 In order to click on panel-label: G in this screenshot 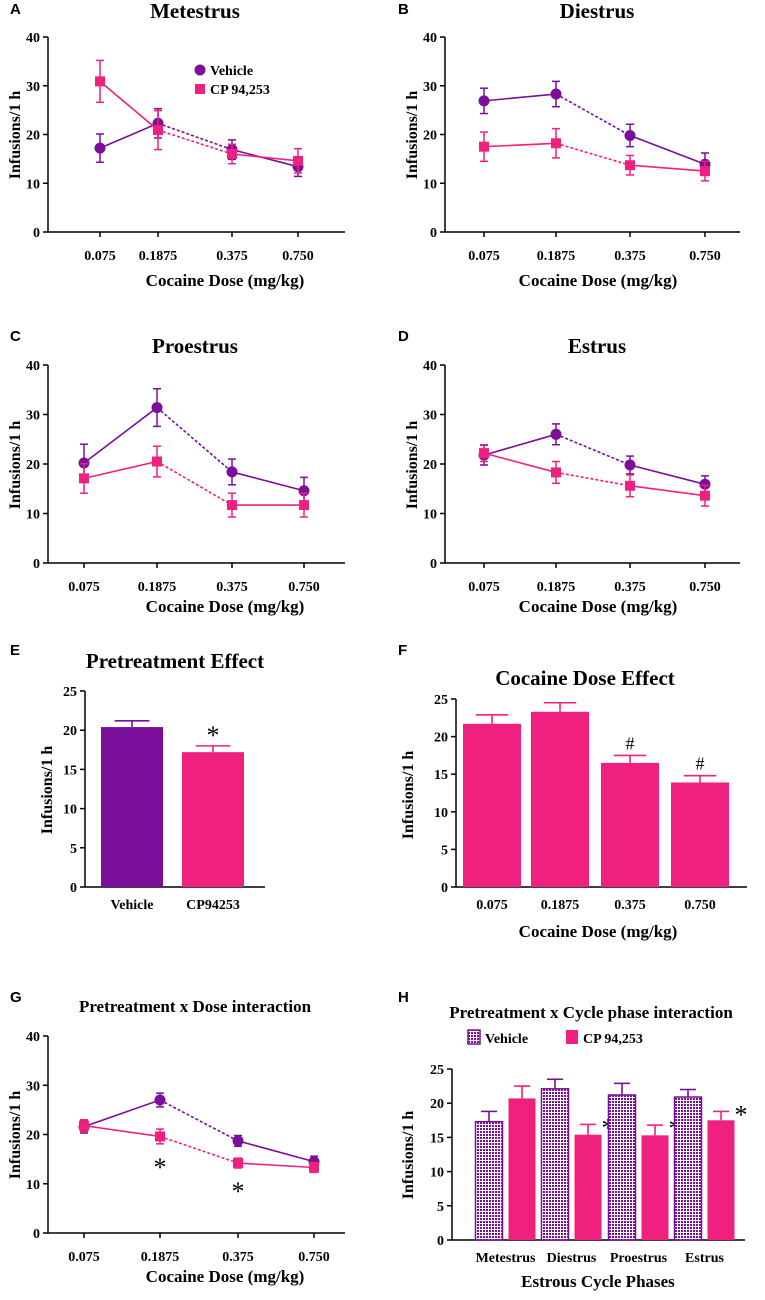, I will do `click(16, 997)`.